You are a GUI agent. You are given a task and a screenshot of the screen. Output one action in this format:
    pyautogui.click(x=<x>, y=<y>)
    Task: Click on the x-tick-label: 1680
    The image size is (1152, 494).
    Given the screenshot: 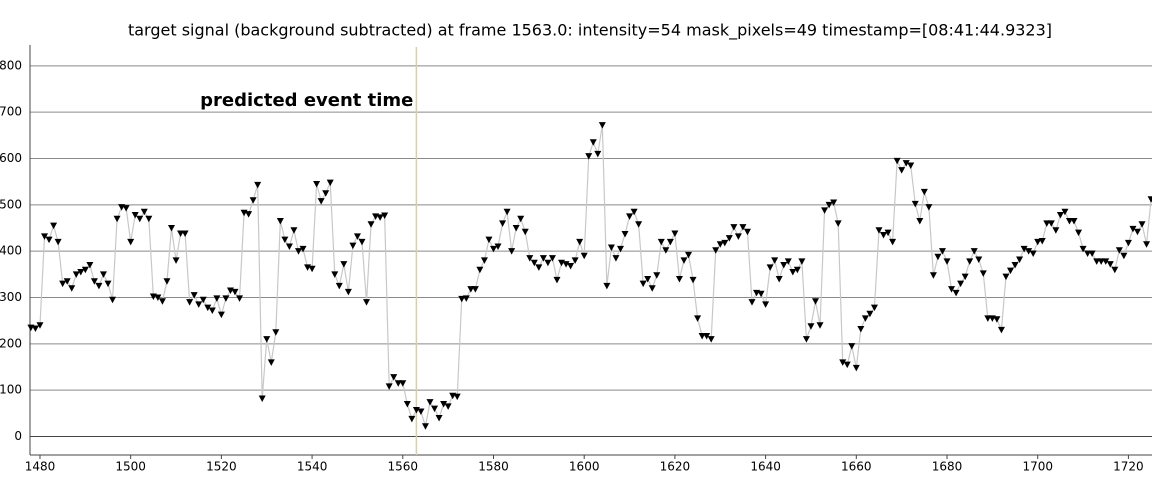 What is the action you would take?
    pyautogui.click(x=947, y=467)
    